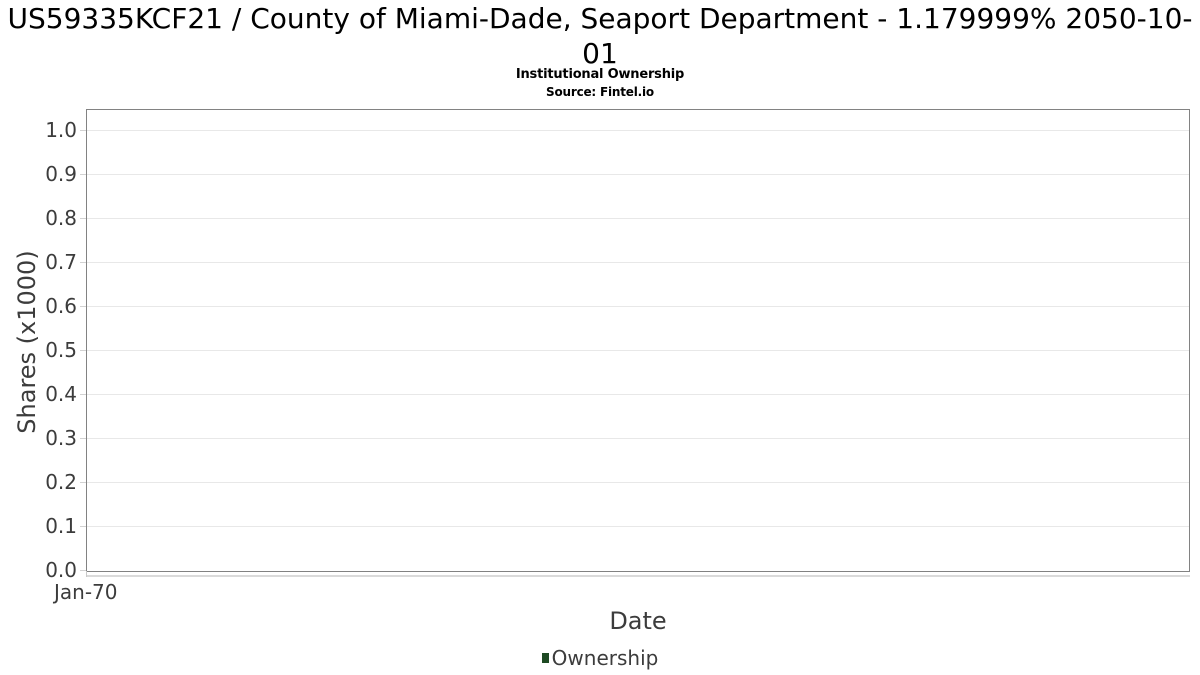 The width and height of the screenshot is (1200, 675). What do you see at coordinates (61, 130) in the screenshot?
I see `y-tick-label: 1.0` at bounding box center [61, 130].